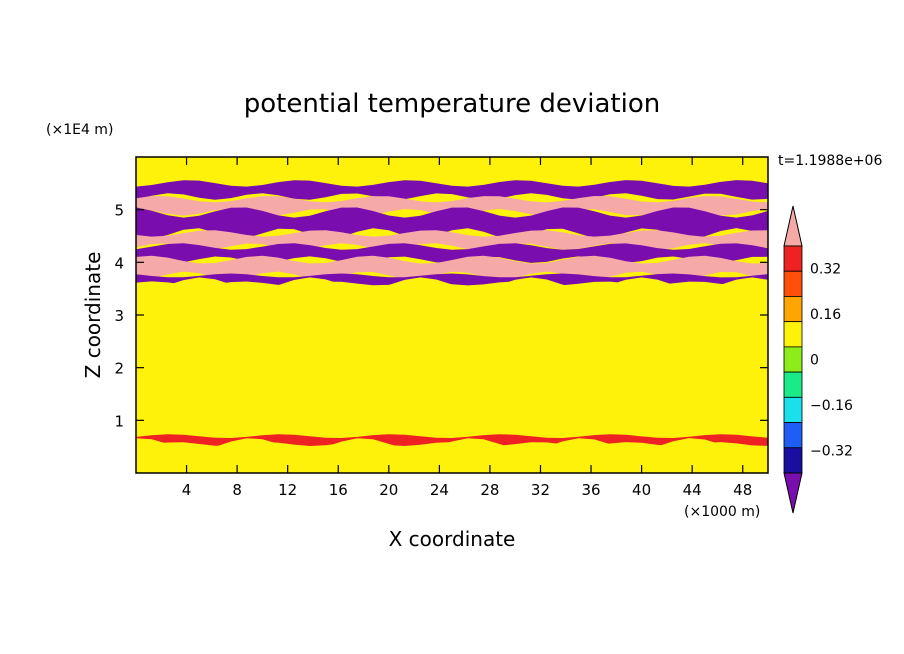 The height and width of the screenshot is (654, 904). What do you see at coordinates (831, 451) in the screenshot?
I see `colorbar-tick-label: −0.32` at bounding box center [831, 451].